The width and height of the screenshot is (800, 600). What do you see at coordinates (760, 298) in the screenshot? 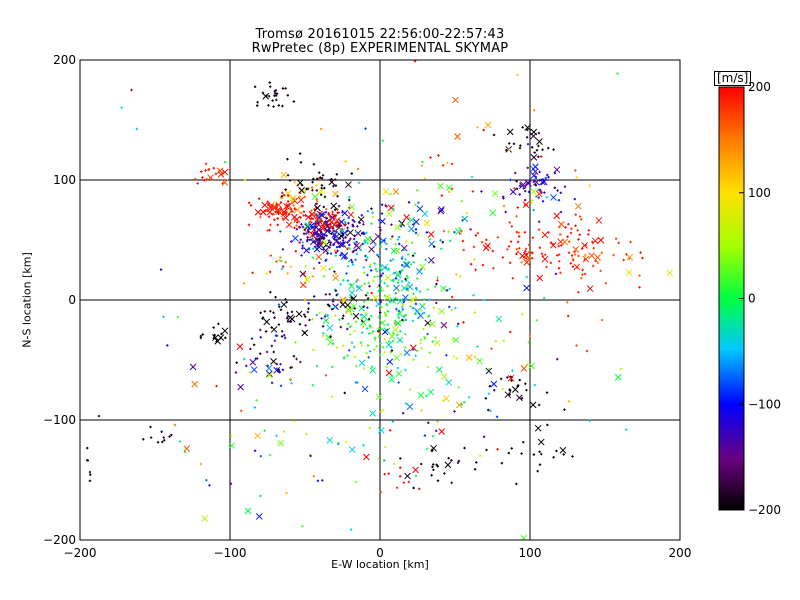
I see `colorbar-ticks: 200 100 0 −100 −200` at bounding box center [760, 298].